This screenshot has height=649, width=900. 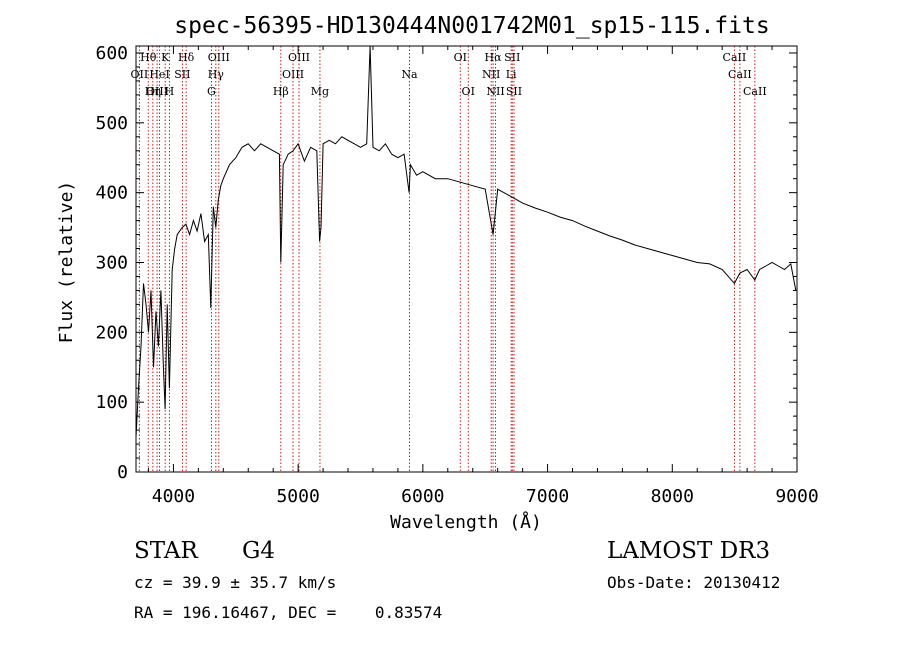 What do you see at coordinates (111, 193) in the screenshot?
I see `y-tick-label: 400` at bounding box center [111, 193].